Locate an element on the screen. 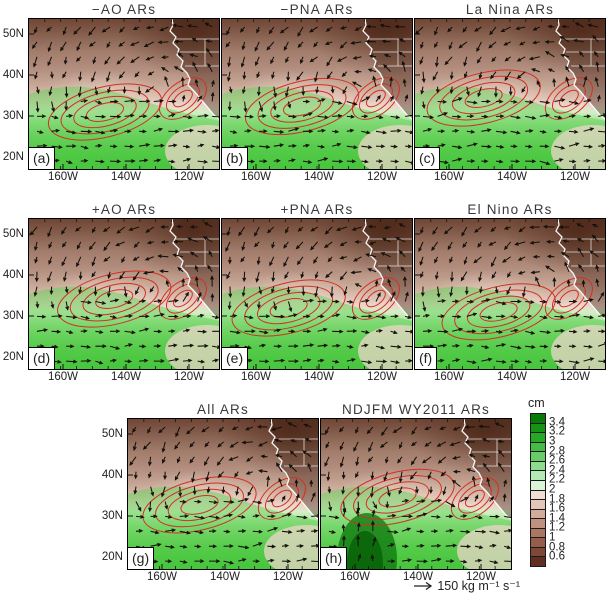 The height and width of the screenshot is (600, 613). panel-letter-label: (h) is located at coordinates (334, 558).